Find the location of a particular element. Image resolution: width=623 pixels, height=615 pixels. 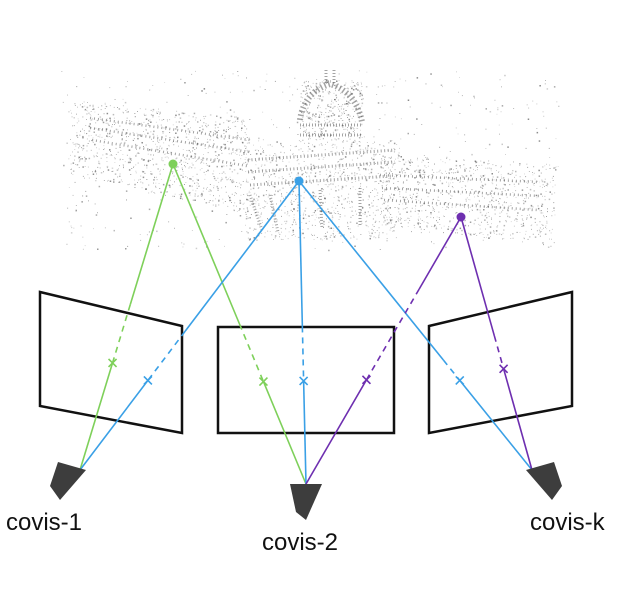

ray-blue-covis-1-to-camera is located at coordinates (114, 425).